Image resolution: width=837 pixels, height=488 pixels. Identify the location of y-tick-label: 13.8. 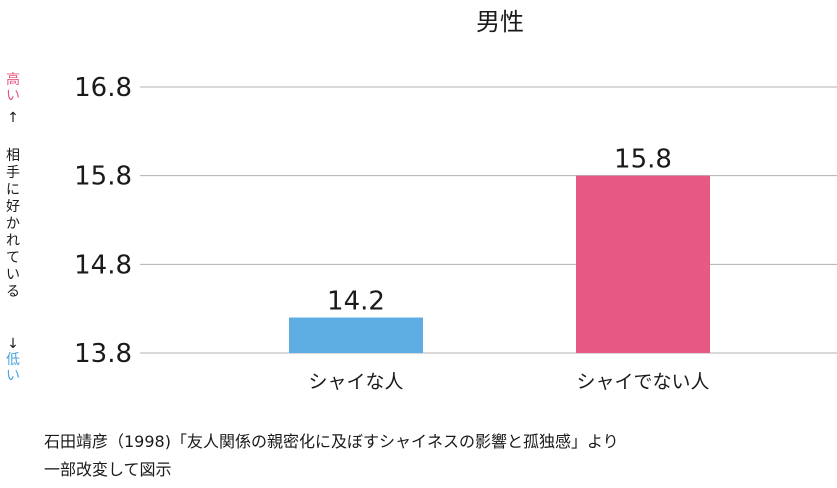
(103, 354).